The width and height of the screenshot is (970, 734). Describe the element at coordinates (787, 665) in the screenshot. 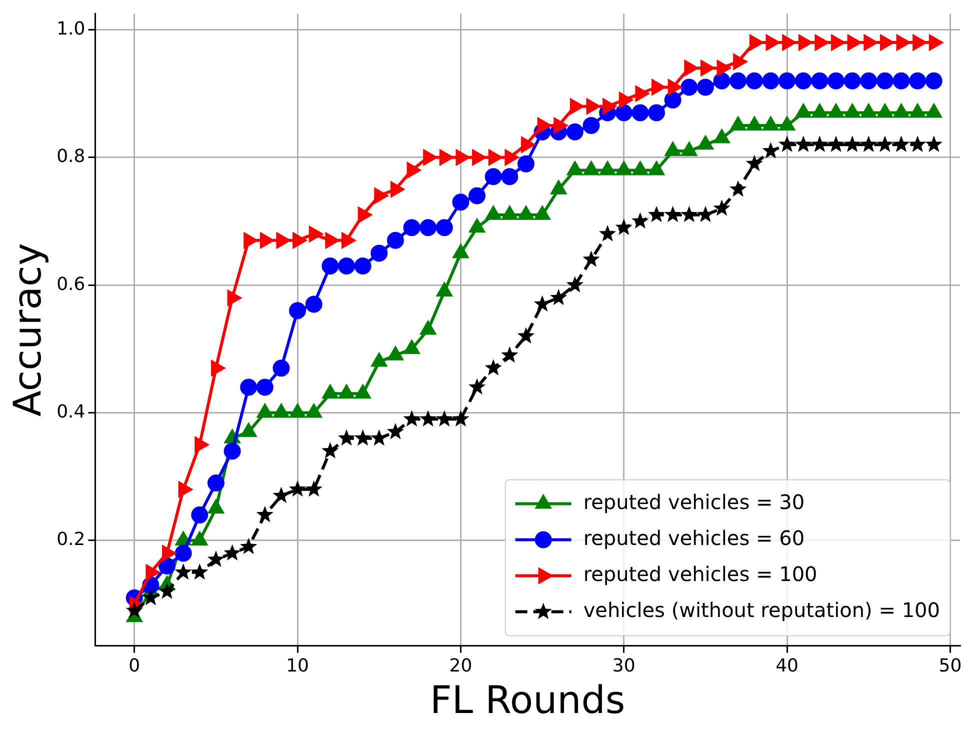

I see `x-tick-label: 40` at that location.